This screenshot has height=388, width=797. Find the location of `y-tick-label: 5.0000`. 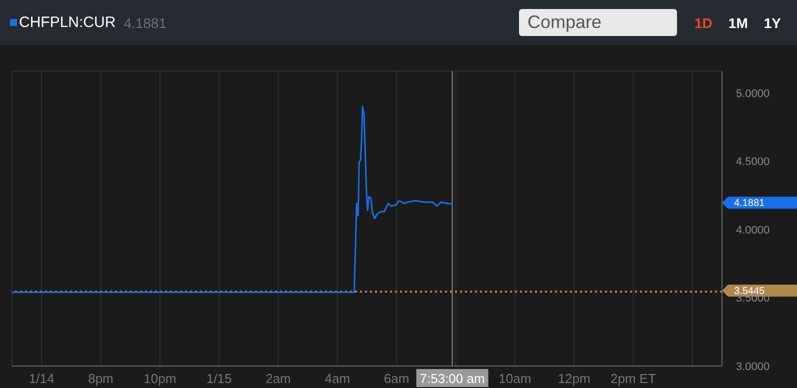

y-tick-label: 5.0000 is located at coordinates (753, 94).